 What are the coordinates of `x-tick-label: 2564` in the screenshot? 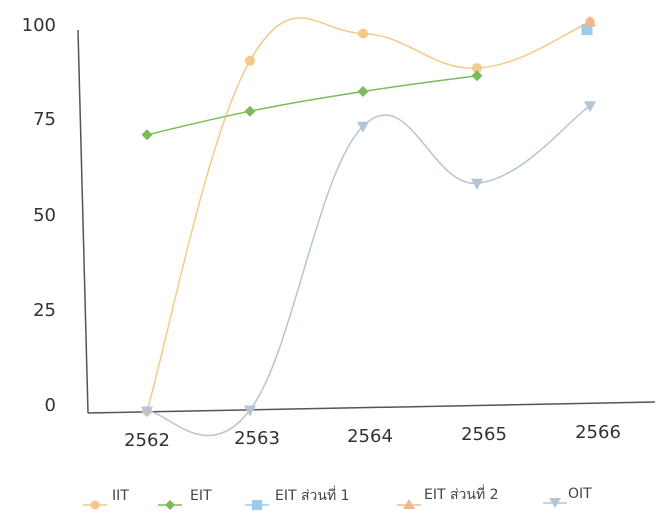 It's located at (370, 436).